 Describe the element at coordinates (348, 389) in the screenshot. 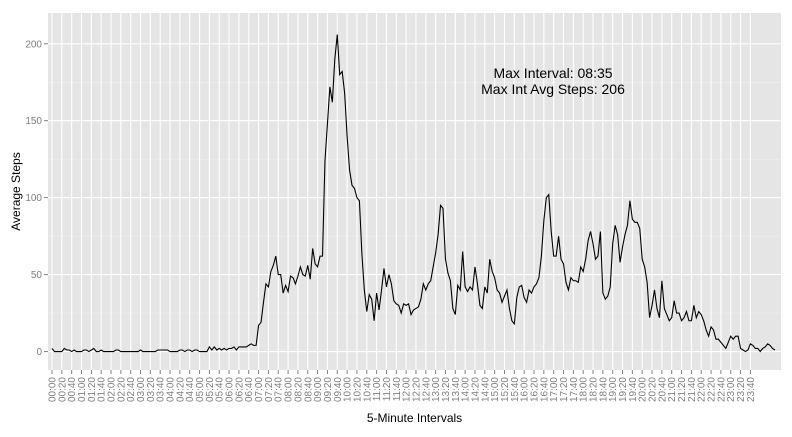

I see `x-tick-label: 10:00` at that location.